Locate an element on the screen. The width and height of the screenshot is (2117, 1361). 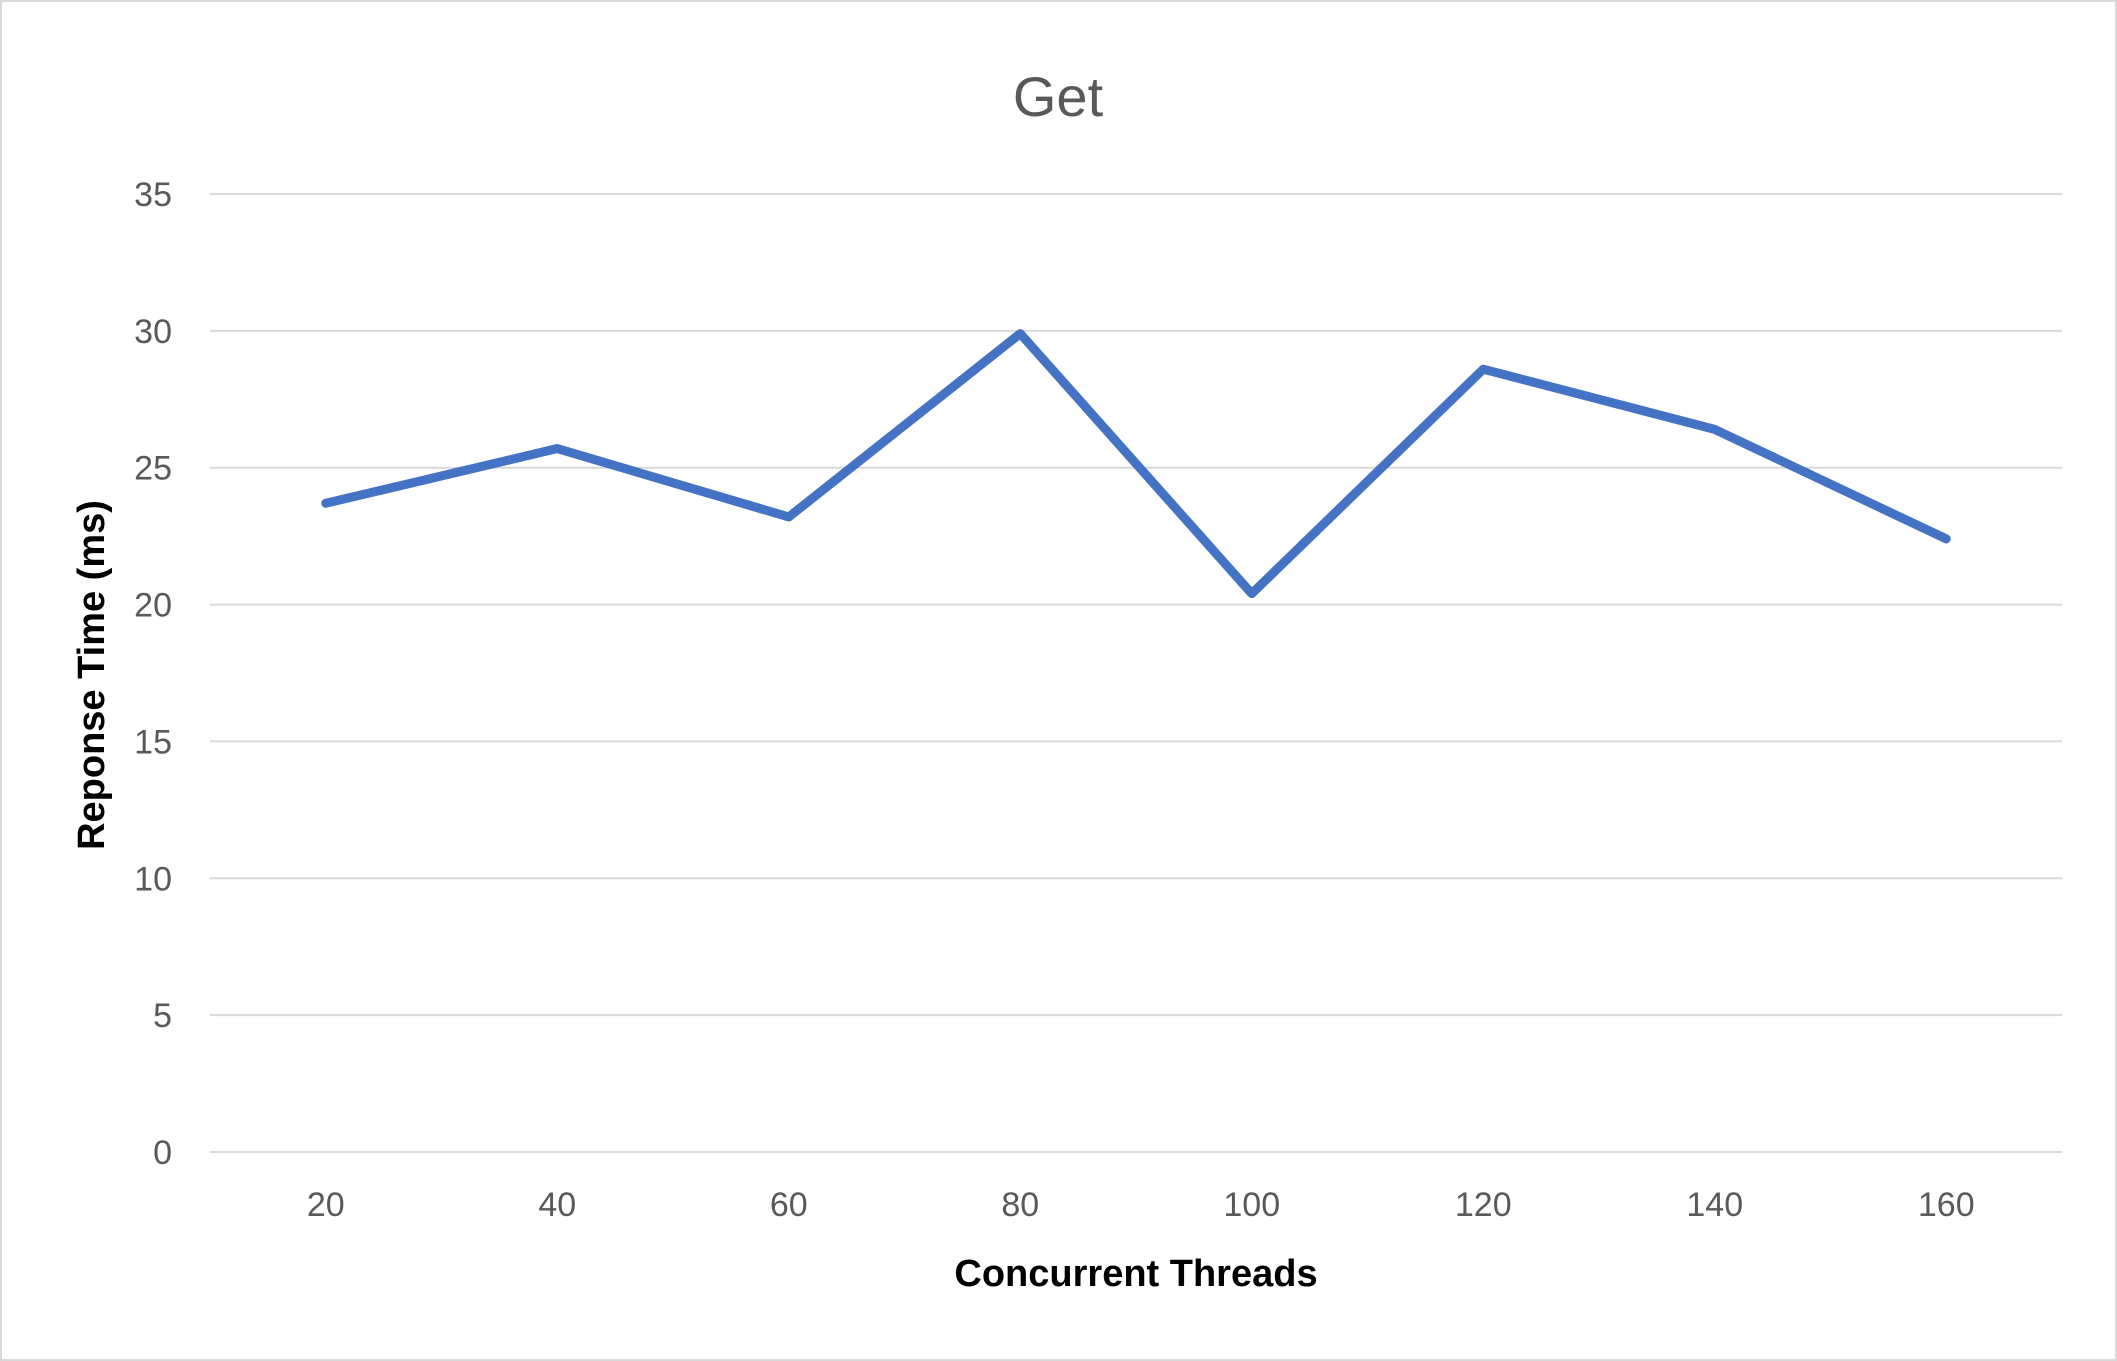
x-axis-title: Concurrent Threads is located at coordinates (1135, 1274).